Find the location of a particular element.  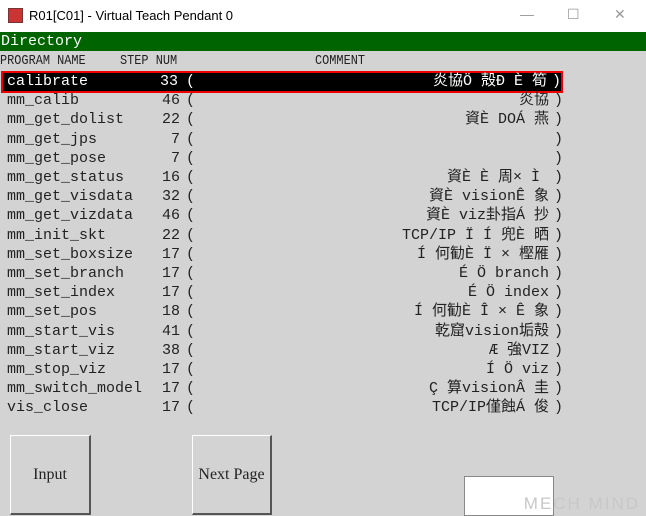

program-comment: 資È DOÁ 燕 is located at coordinates (506, 120).